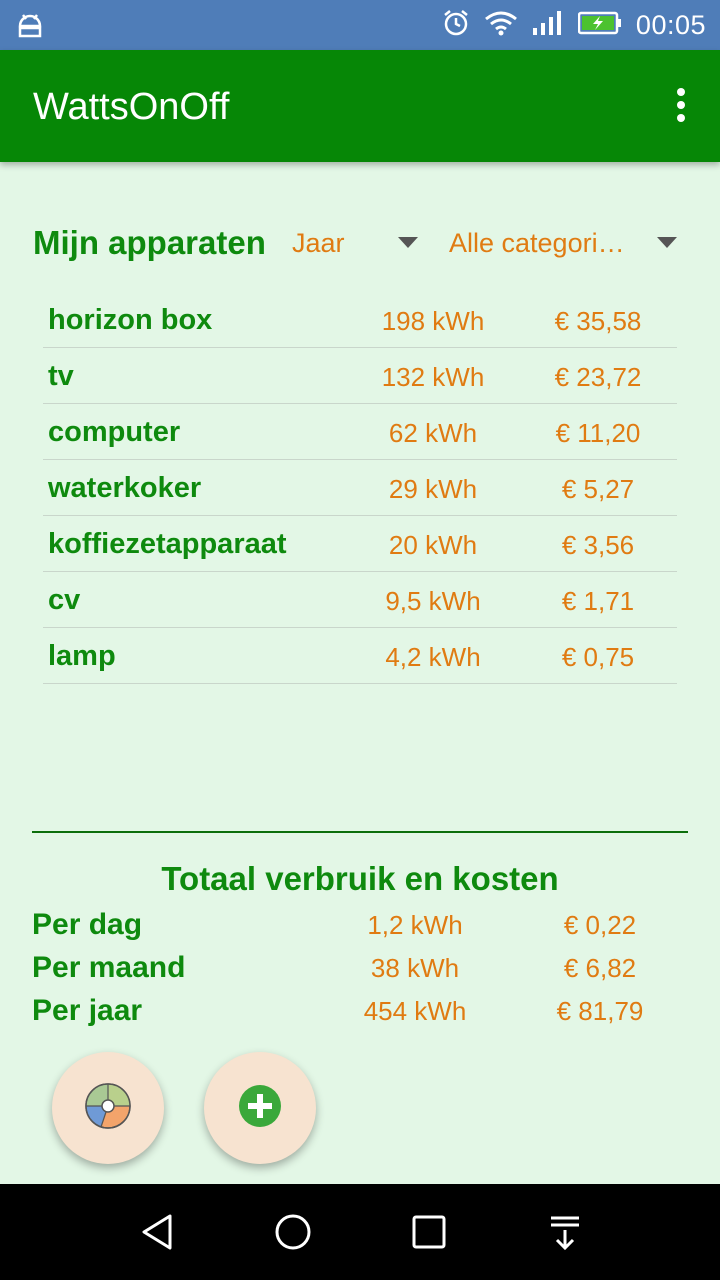  Describe the element at coordinates (408, 242) in the screenshot. I see `period-dropdown-arrow-icon` at that location.